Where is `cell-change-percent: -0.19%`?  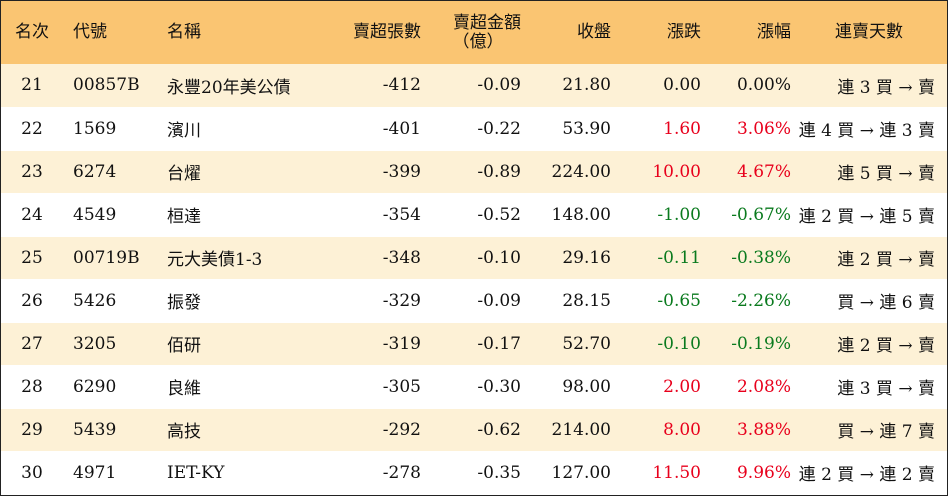
cell-change-percent: -0.19% is located at coordinates (746, 343).